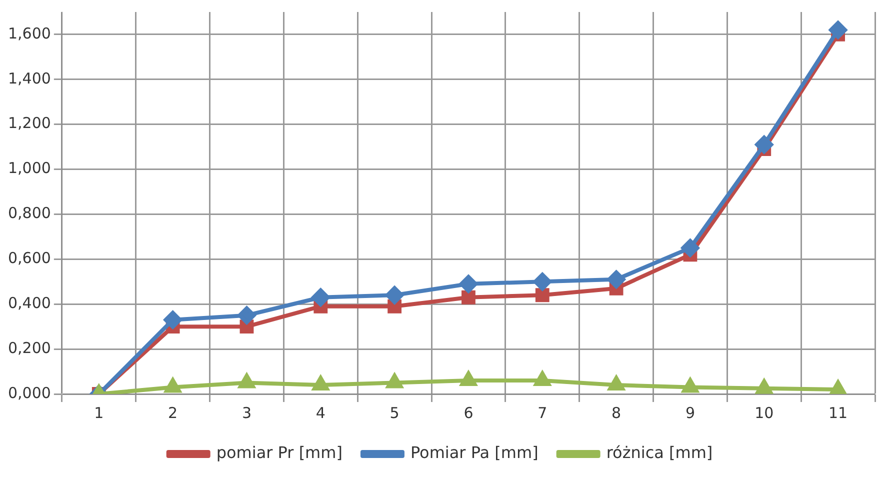 The image size is (886, 477). What do you see at coordinates (543, 413) in the screenshot?
I see `x-tick-label: 7` at bounding box center [543, 413].